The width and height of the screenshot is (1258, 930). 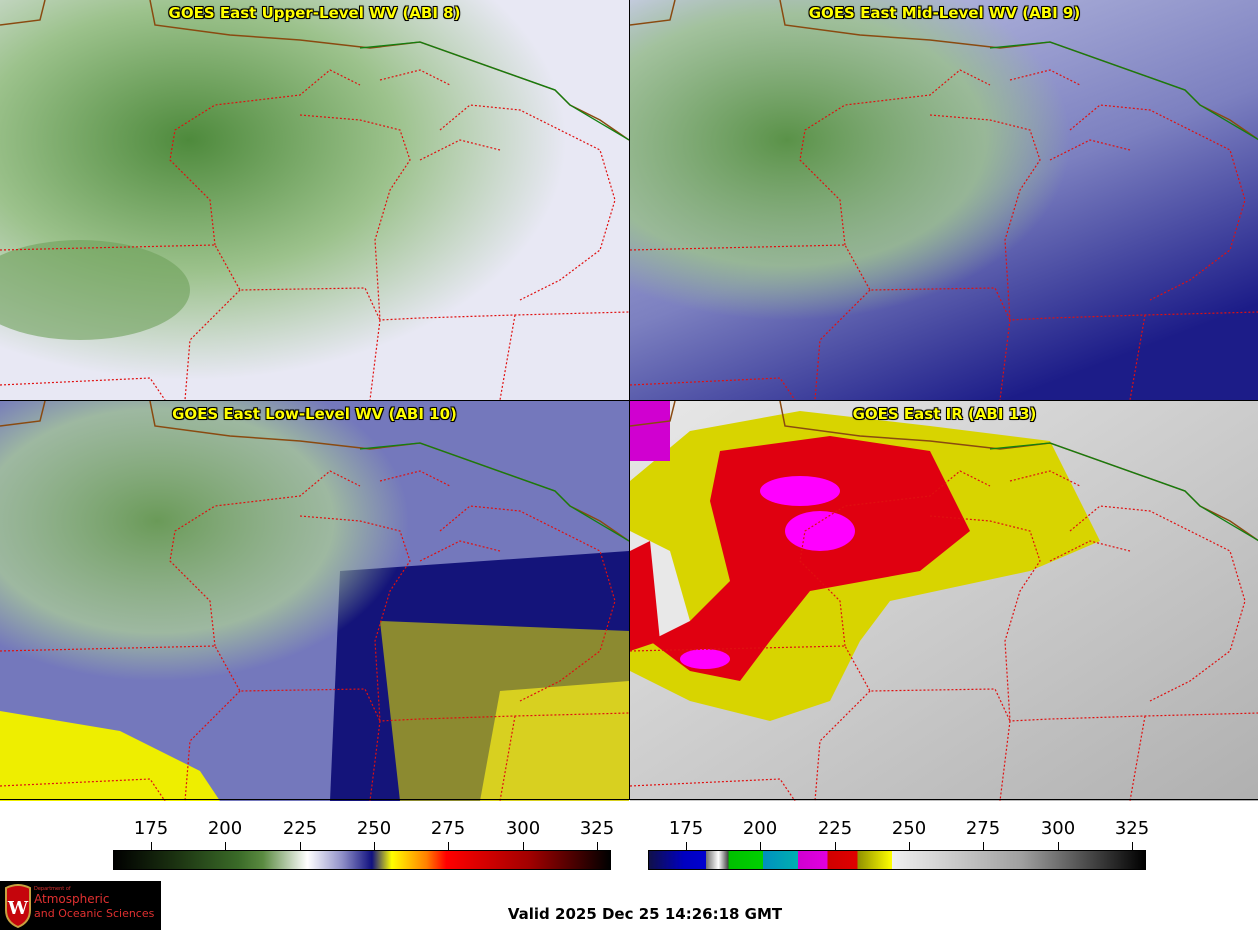 I want to click on logo-text: Atmospheric, so click(x=72, y=899).